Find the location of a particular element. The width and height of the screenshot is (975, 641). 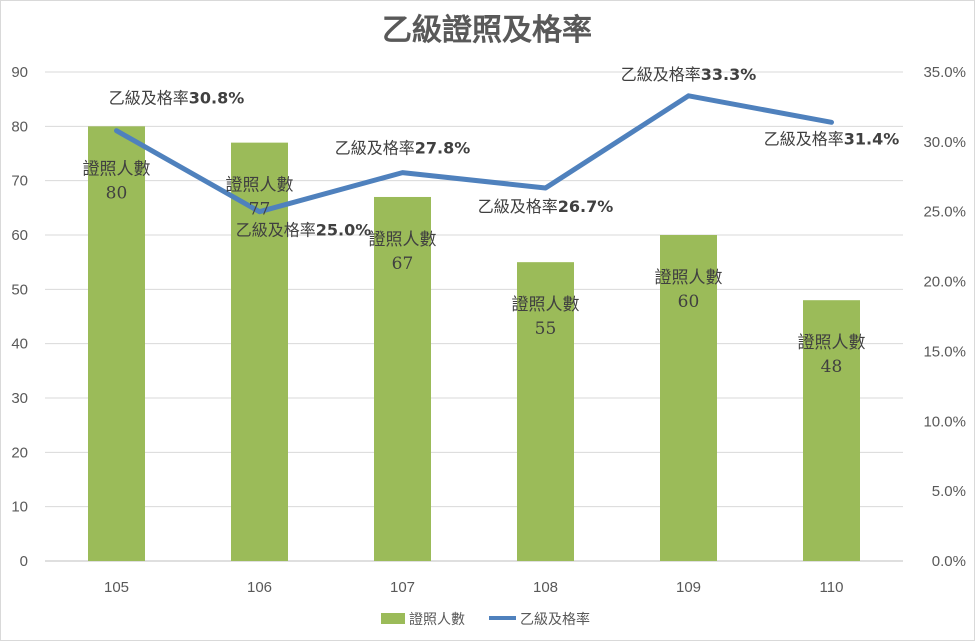

left-tick-label: 10 is located at coordinates (19, 507).